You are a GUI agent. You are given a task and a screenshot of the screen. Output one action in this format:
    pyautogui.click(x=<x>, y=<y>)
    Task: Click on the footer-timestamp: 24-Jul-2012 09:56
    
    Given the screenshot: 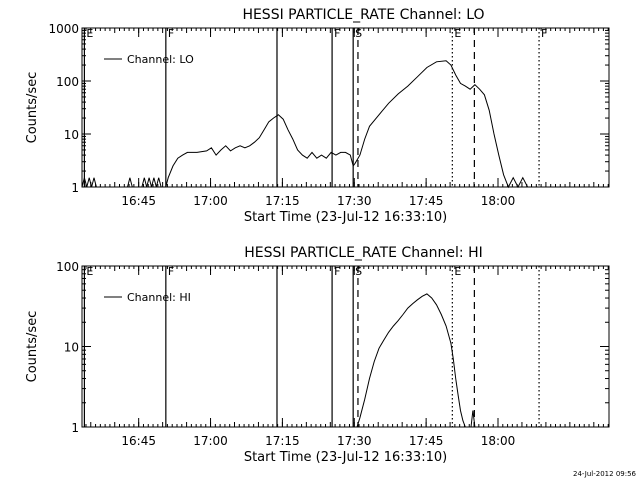 What is the action you would take?
    pyautogui.click(x=605, y=474)
    